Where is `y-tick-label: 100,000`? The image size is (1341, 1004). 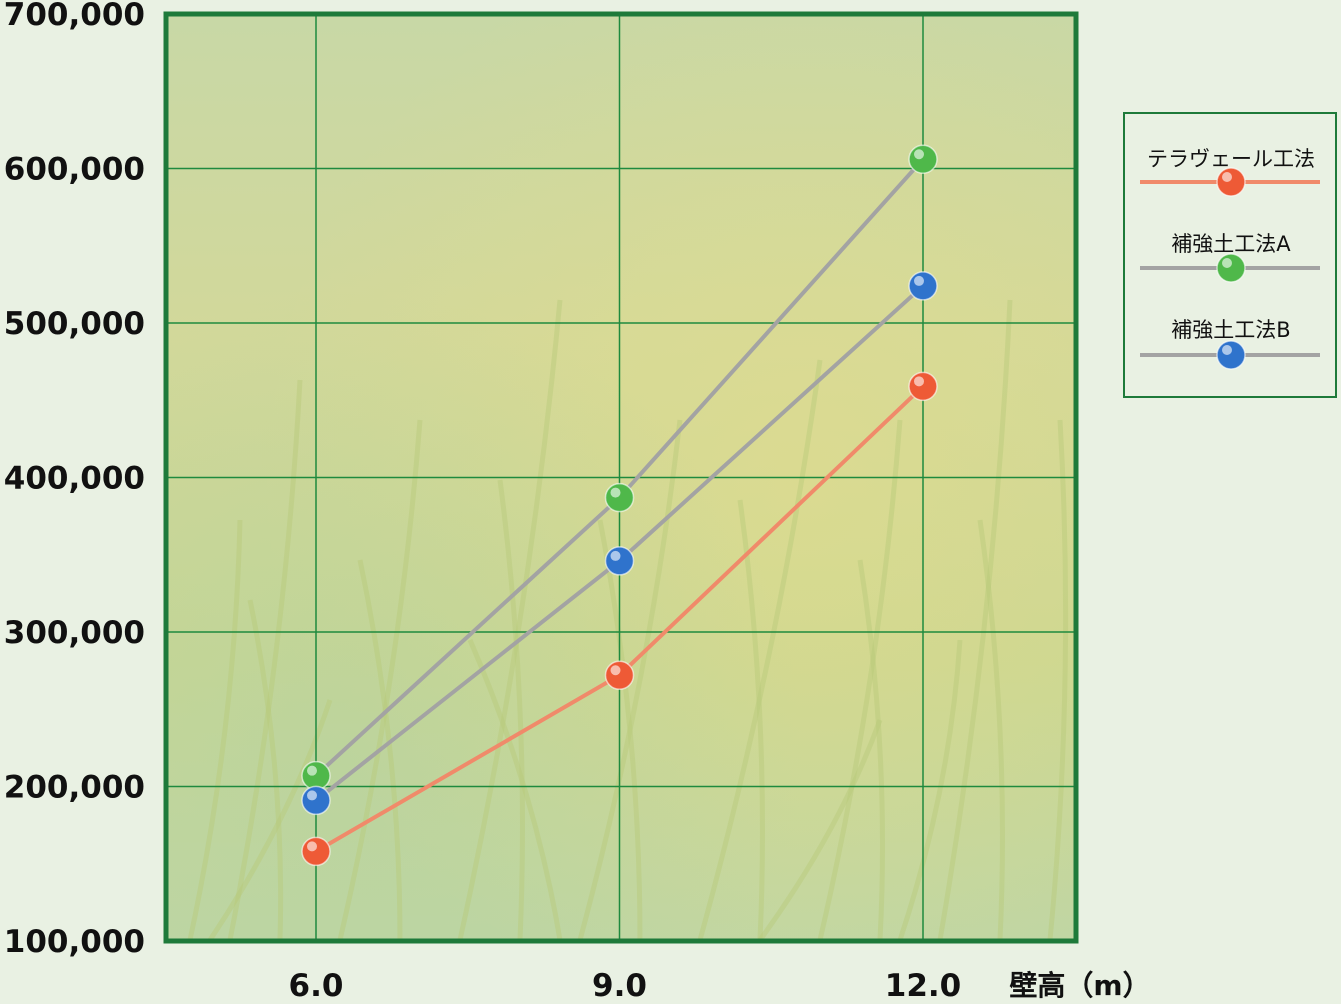
y-tick-label: 100,000 is located at coordinates (74, 942).